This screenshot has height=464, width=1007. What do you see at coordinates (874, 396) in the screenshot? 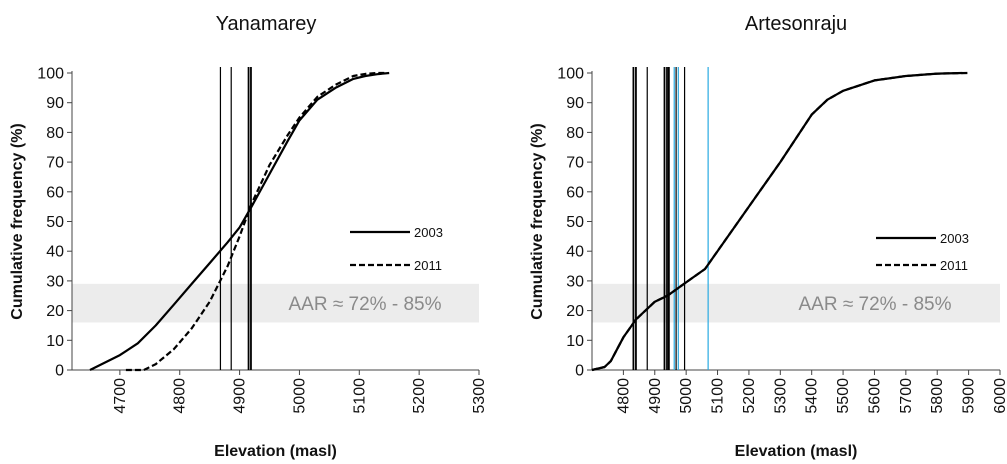
I see `x-tick-label: 5600` at bounding box center [874, 396].